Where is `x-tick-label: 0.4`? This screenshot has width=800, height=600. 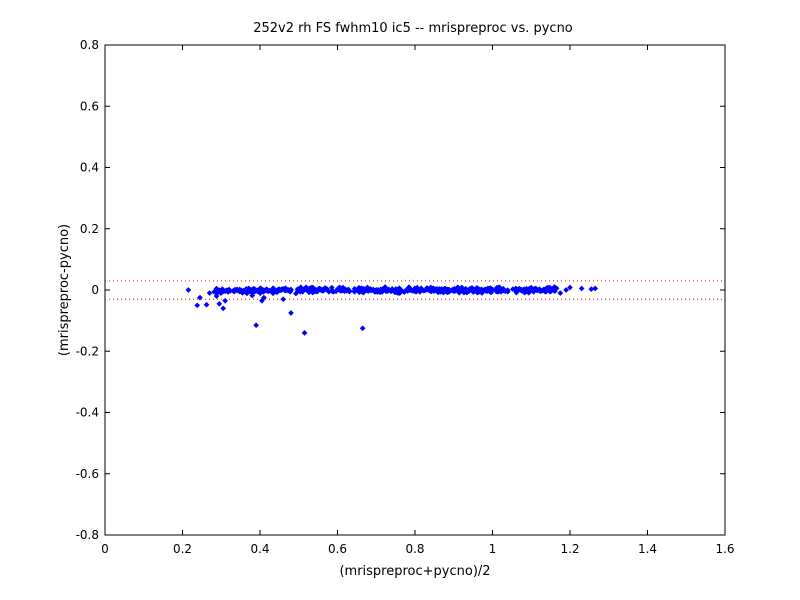 x-tick-label: 0.4 is located at coordinates (259, 549).